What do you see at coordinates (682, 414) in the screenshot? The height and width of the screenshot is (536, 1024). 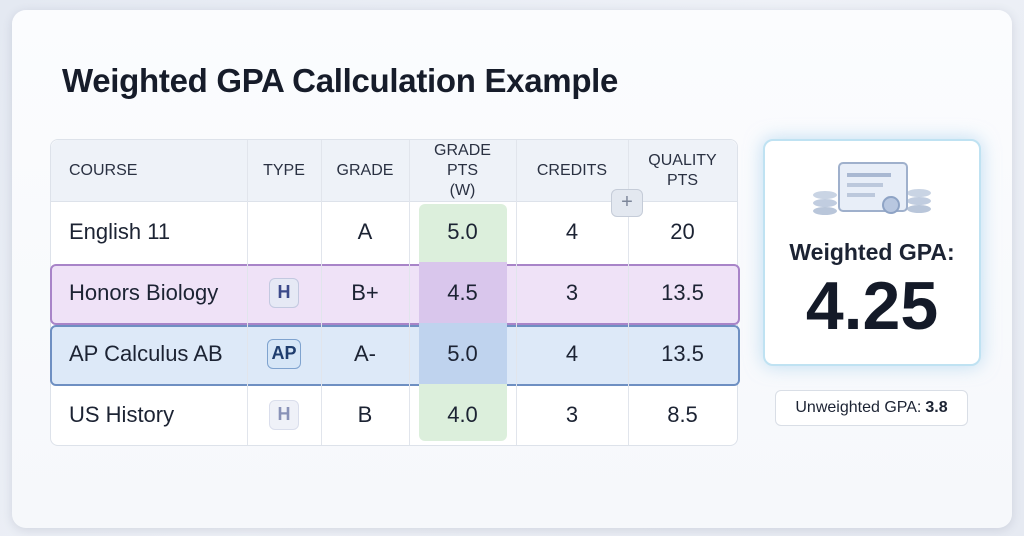 I see `table-cell: 8.5` at bounding box center [682, 414].